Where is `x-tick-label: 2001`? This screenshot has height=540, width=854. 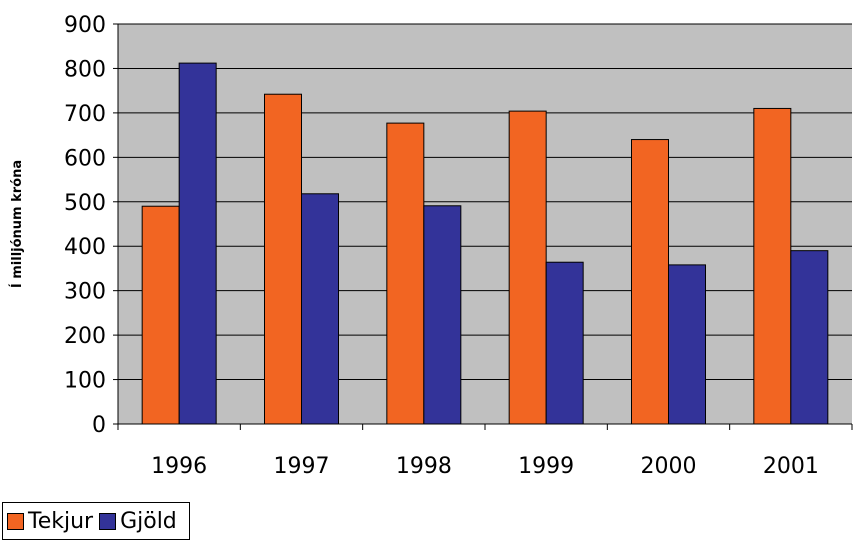
x-tick-label: 2001 is located at coordinates (791, 466).